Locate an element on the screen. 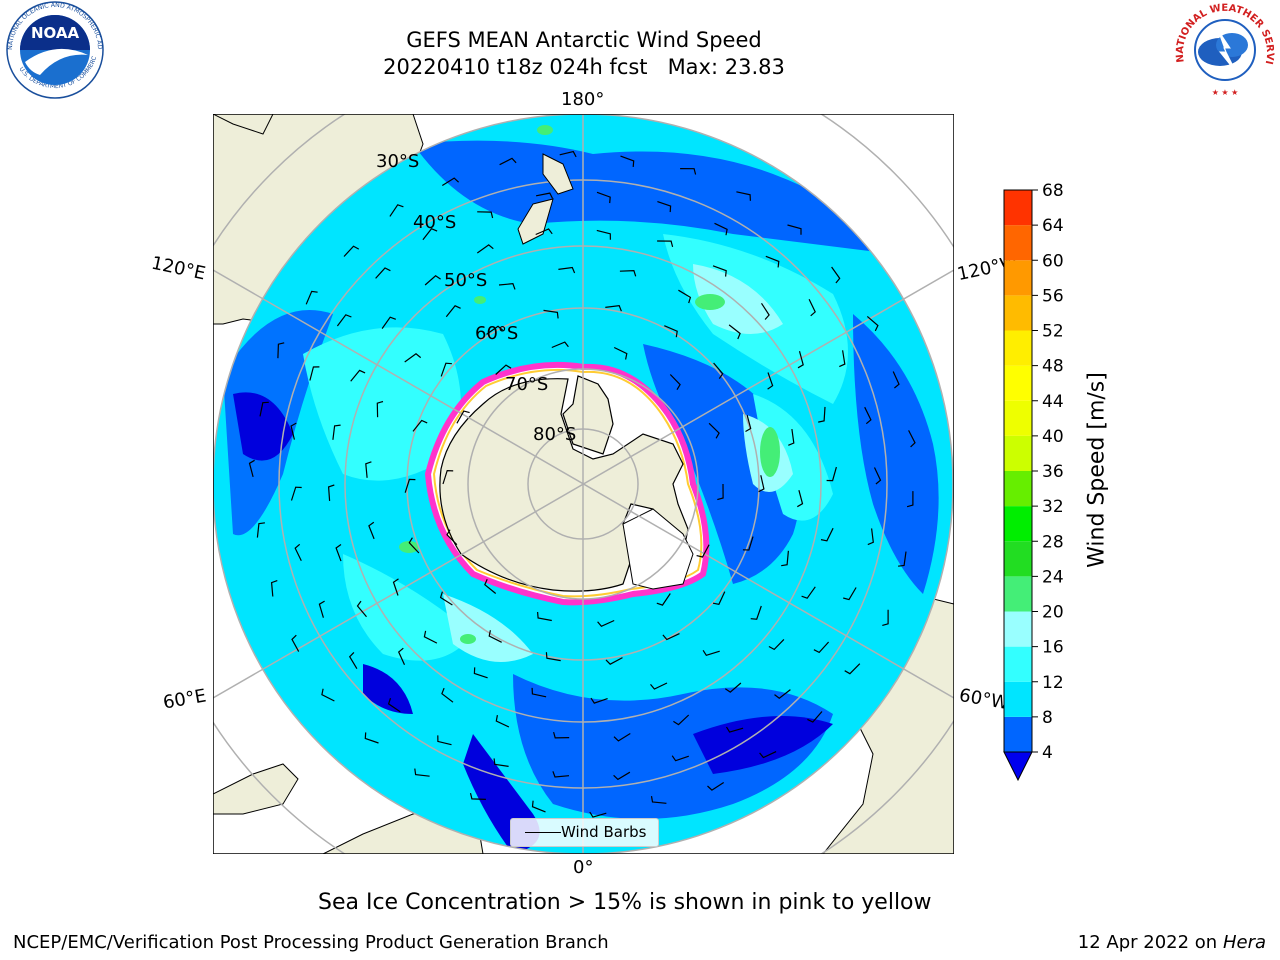  wind-band-4-8-right is located at coordinates (896, 454).